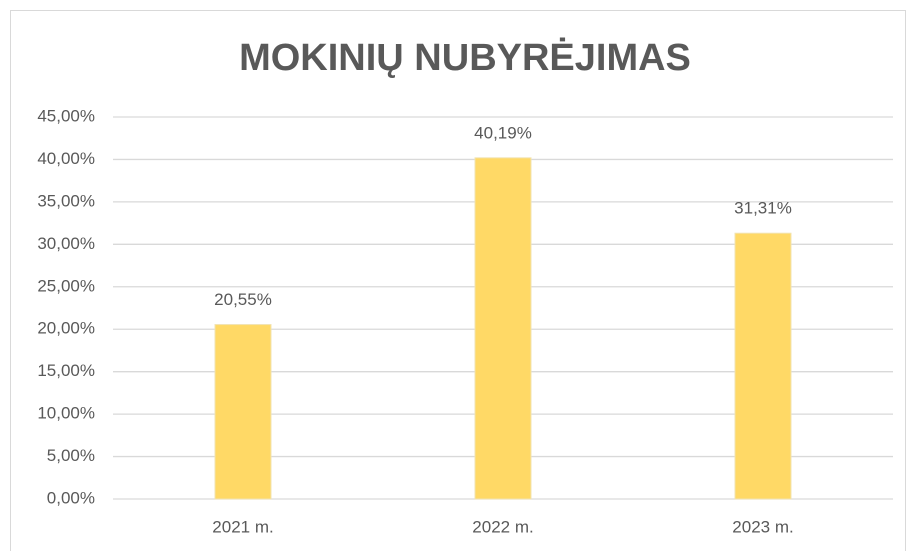  I want to click on y-tick-label: 25,00%, so click(66, 285).